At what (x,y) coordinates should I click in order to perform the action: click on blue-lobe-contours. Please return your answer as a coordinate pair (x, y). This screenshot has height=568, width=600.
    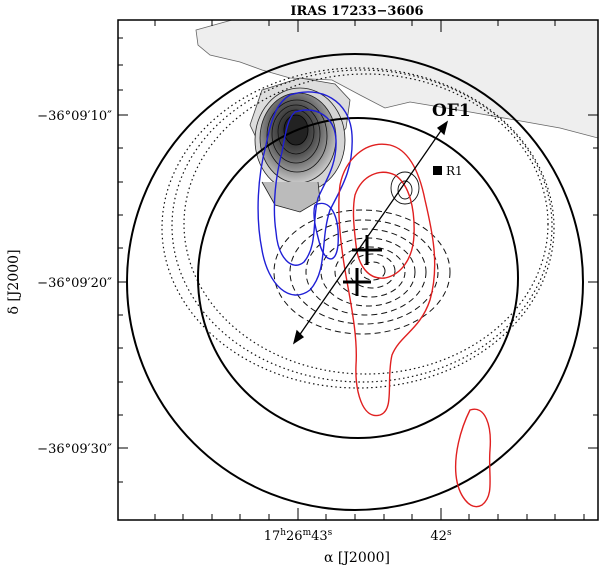
    Looking at the image, I should click on (305, 193).